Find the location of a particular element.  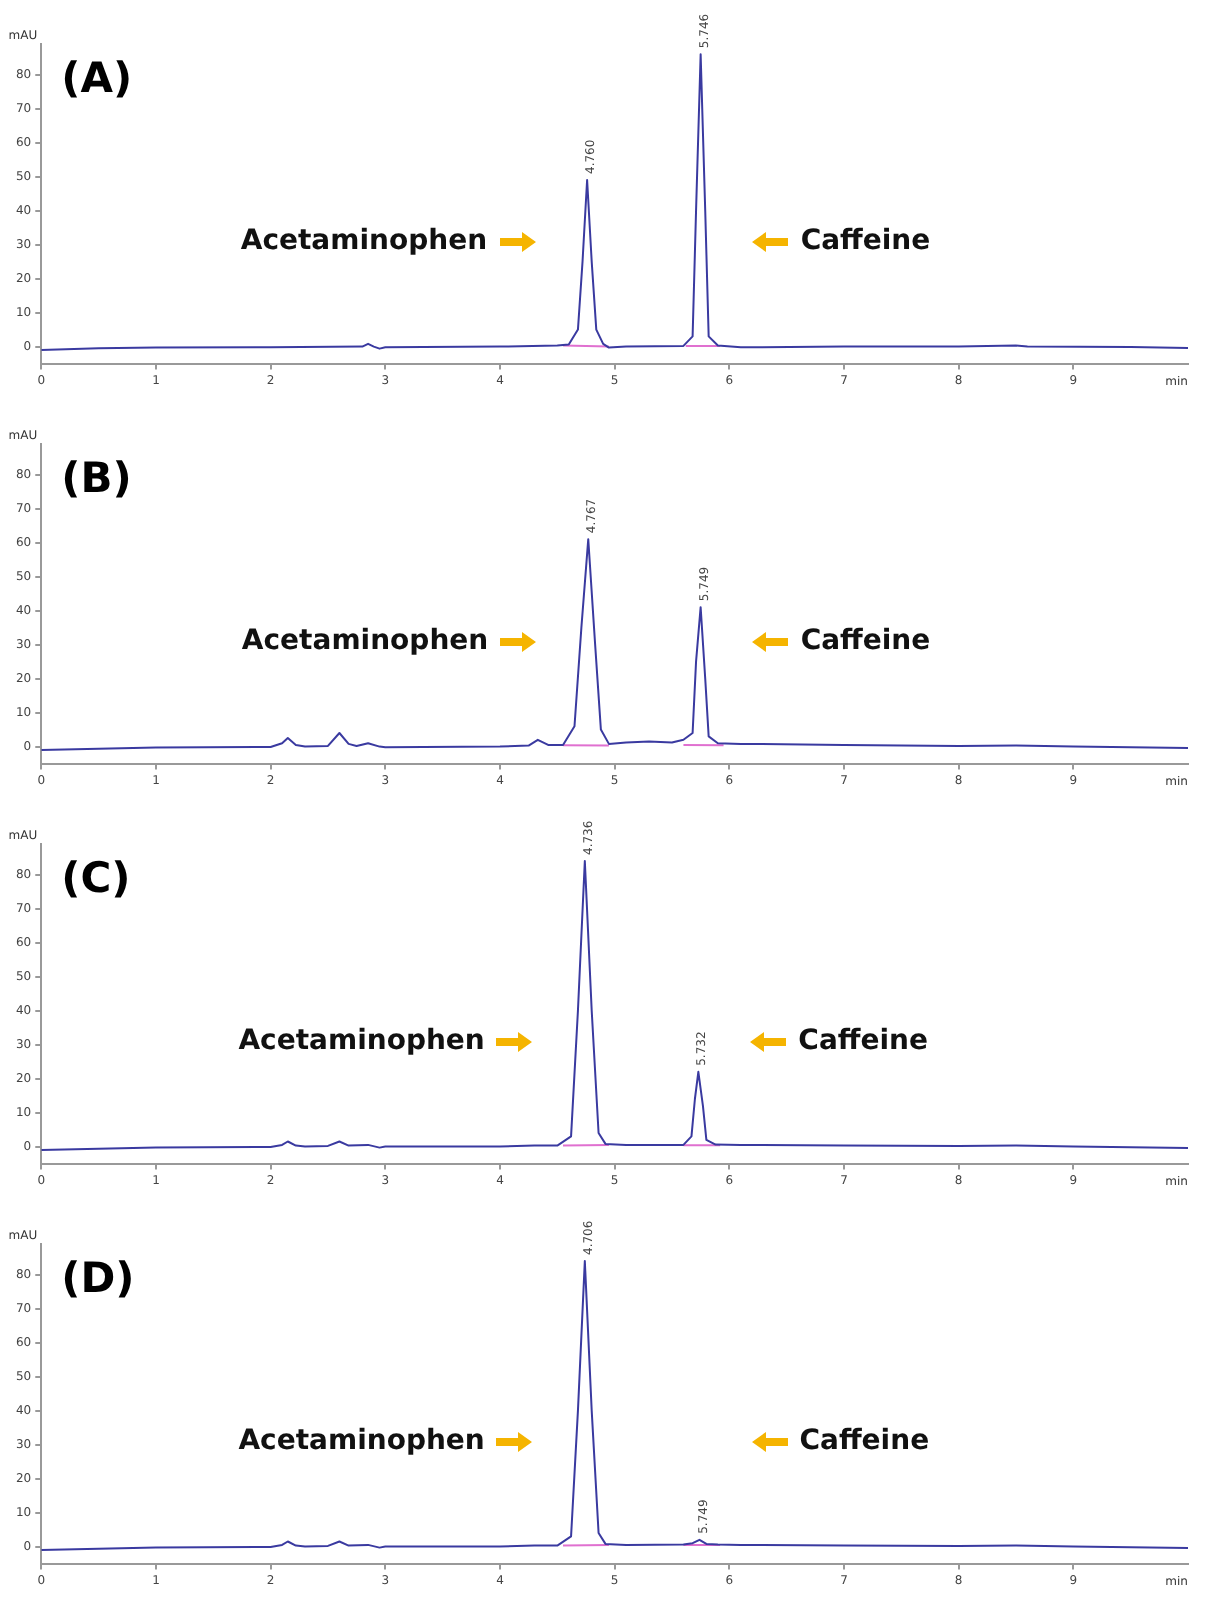

chart-title: (B) is located at coordinates (96, 477).